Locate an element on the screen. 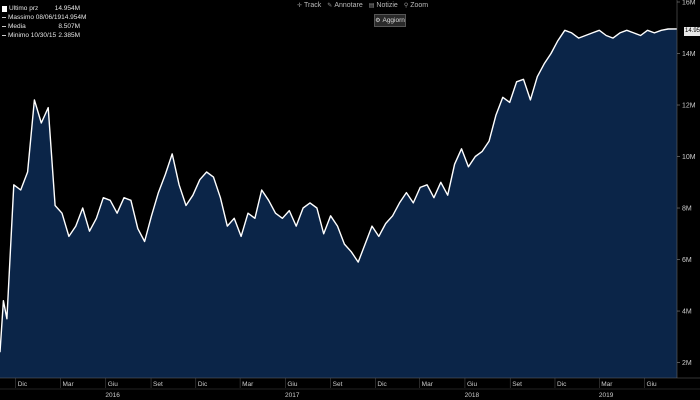  news-icon: ▤ is located at coordinates (371, 6).